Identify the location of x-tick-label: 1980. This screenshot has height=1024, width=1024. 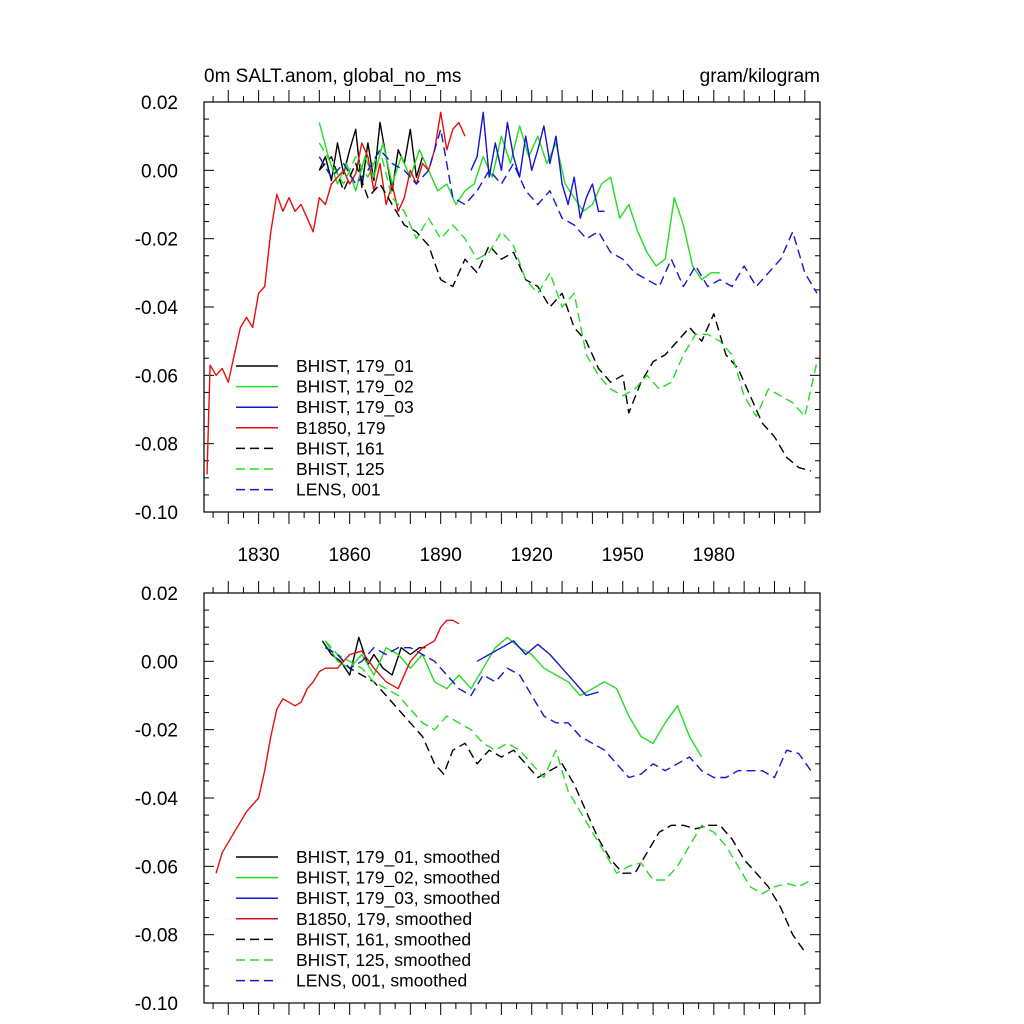
(714, 555).